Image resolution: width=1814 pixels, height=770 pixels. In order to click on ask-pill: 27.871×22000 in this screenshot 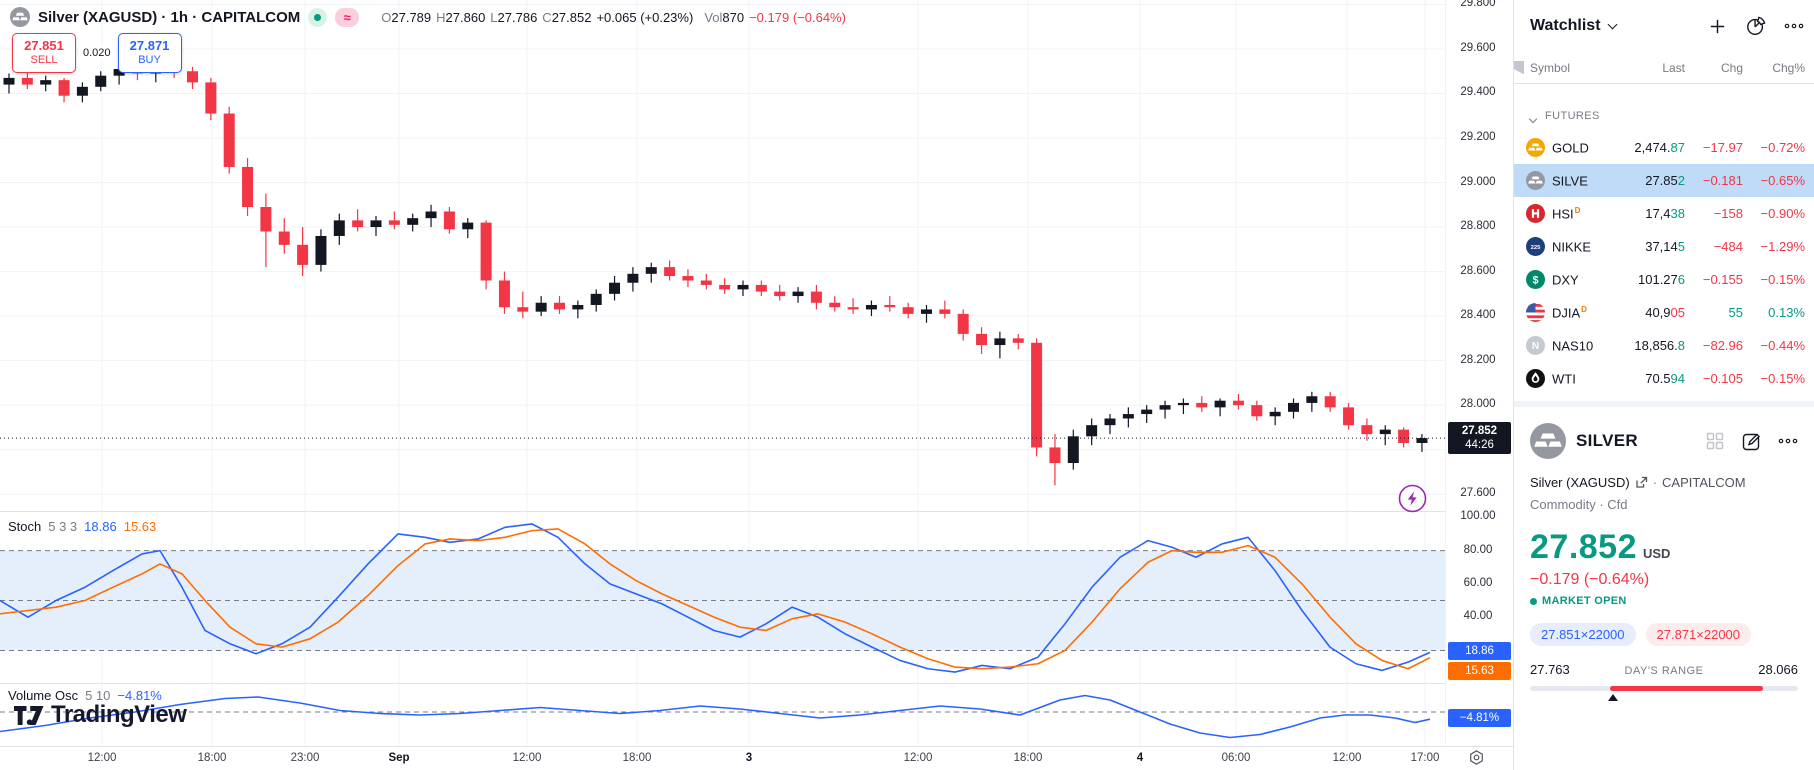, I will do `click(1698, 634)`.